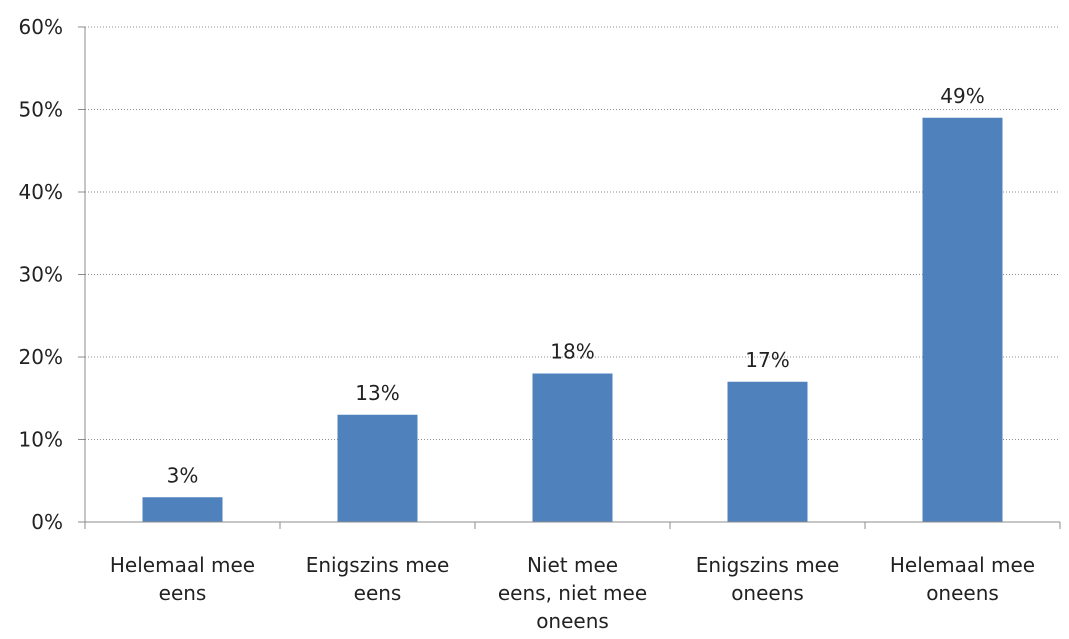  What do you see at coordinates (572, 352) in the screenshot?
I see `data-label: 18%` at bounding box center [572, 352].